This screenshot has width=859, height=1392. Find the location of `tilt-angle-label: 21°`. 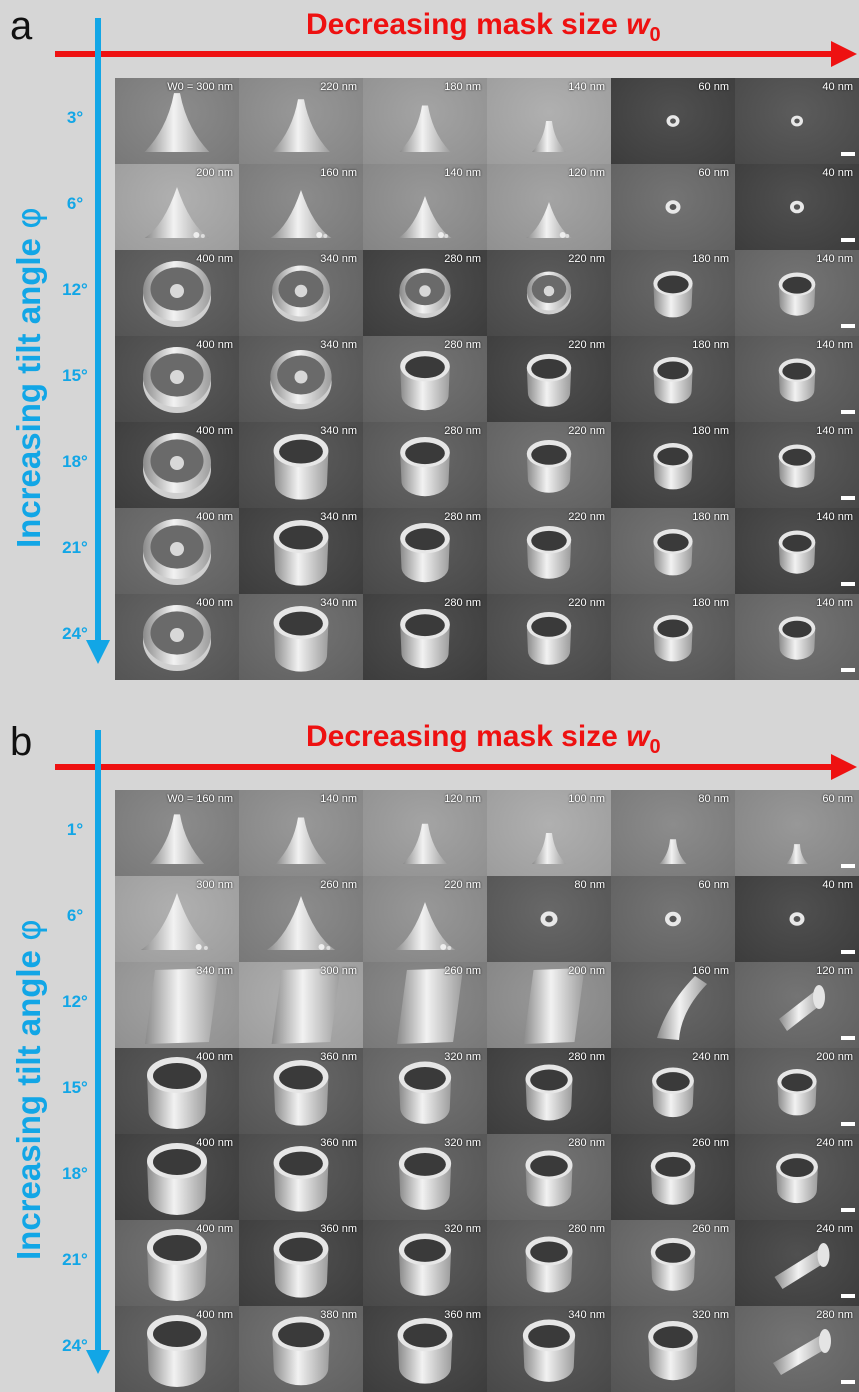

tilt-angle-label: 21° is located at coordinates (75, 547).